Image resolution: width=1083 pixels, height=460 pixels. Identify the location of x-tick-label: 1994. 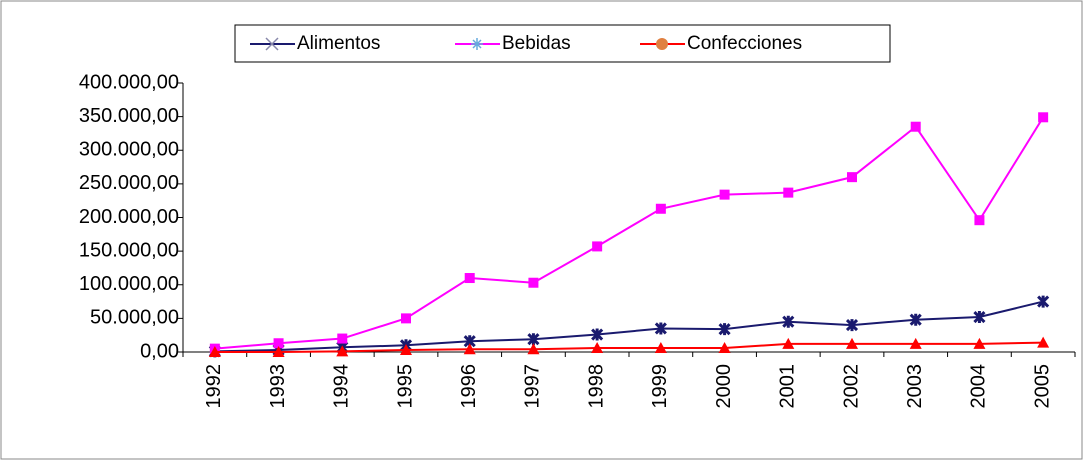
(342, 386).